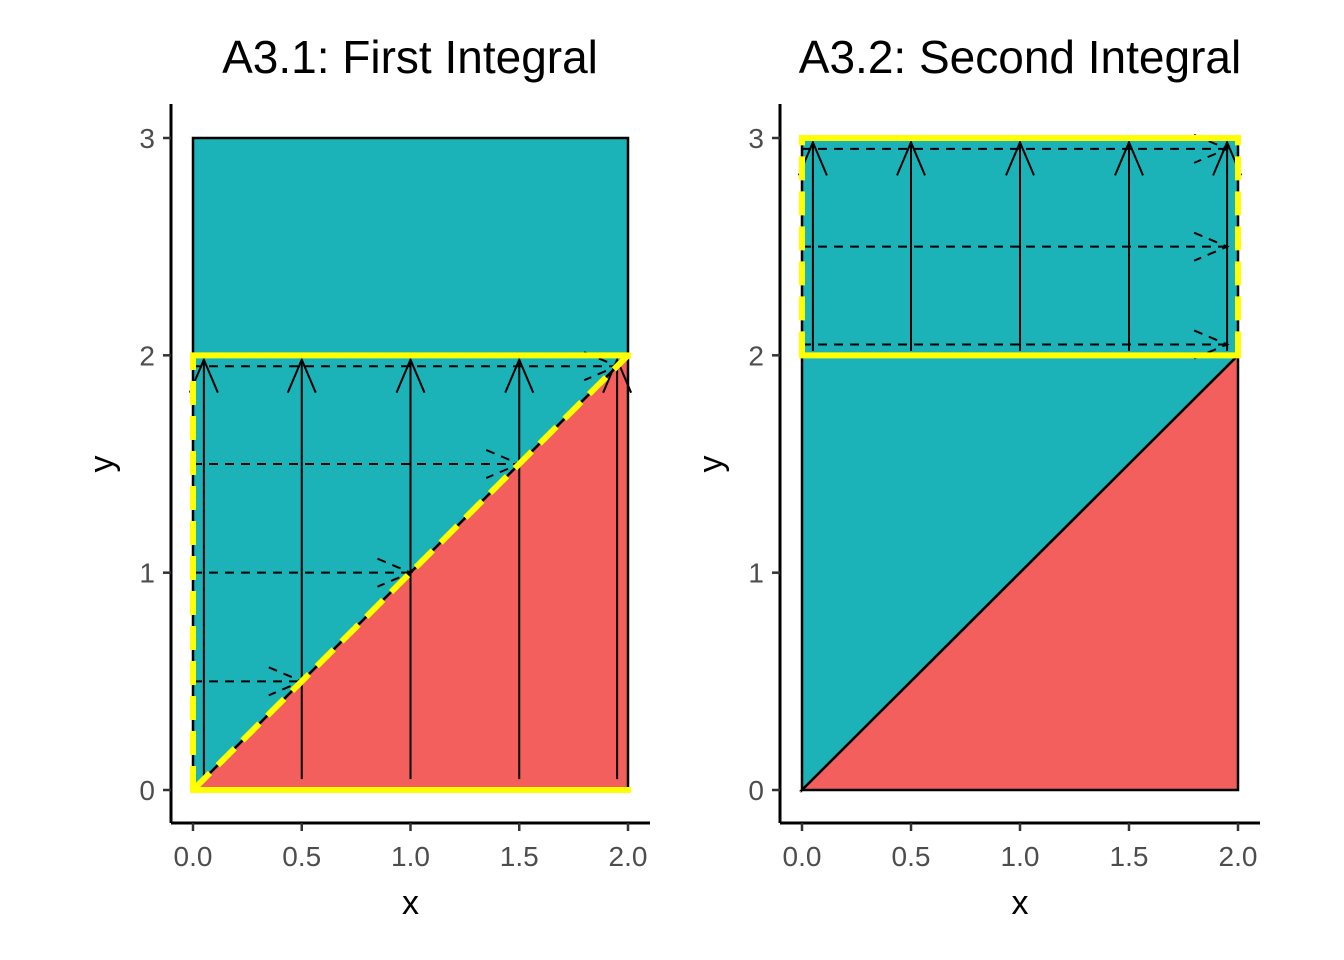 The image size is (1344, 960). Describe the element at coordinates (410, 57) in the screenshot. I see `chart-title: A3.1: First Integral` at that location.